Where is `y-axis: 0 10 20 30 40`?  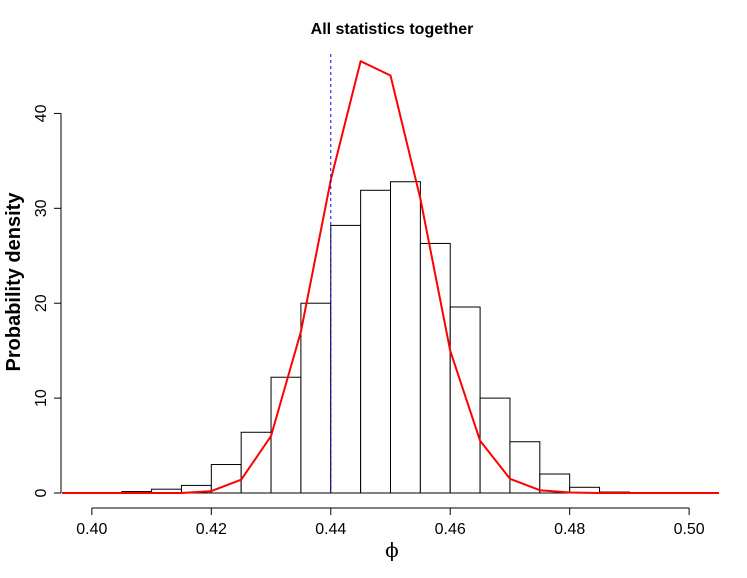
y-axis: 0 10 20 30 40 is located at coordinates (47, 300).